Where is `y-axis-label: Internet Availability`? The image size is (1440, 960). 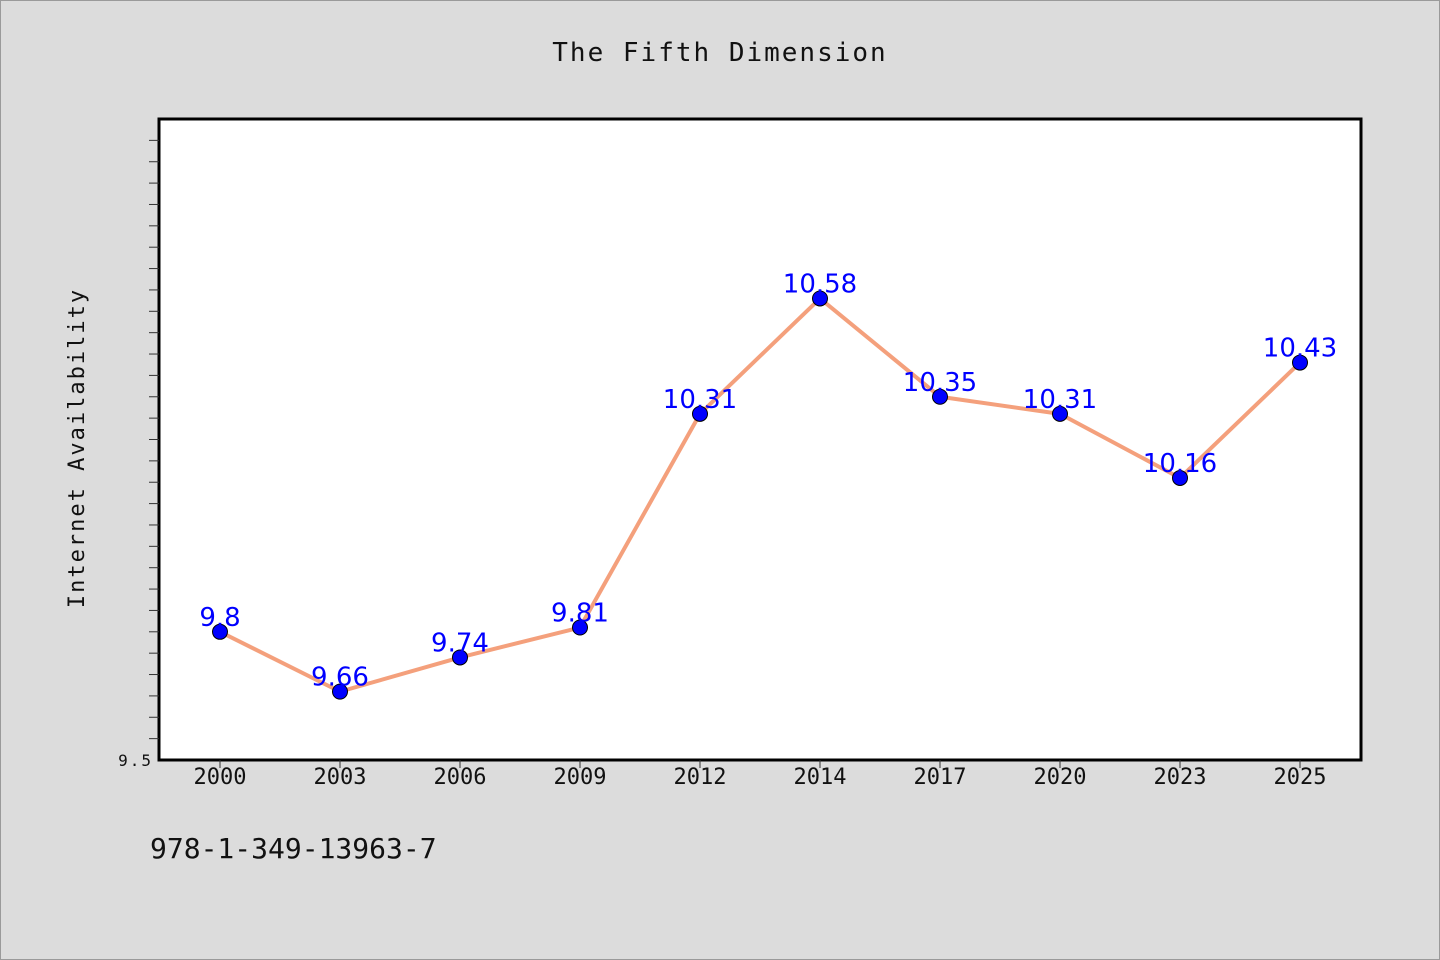 y-axis-label: Internet Availability is located at coordinates (77, 448).